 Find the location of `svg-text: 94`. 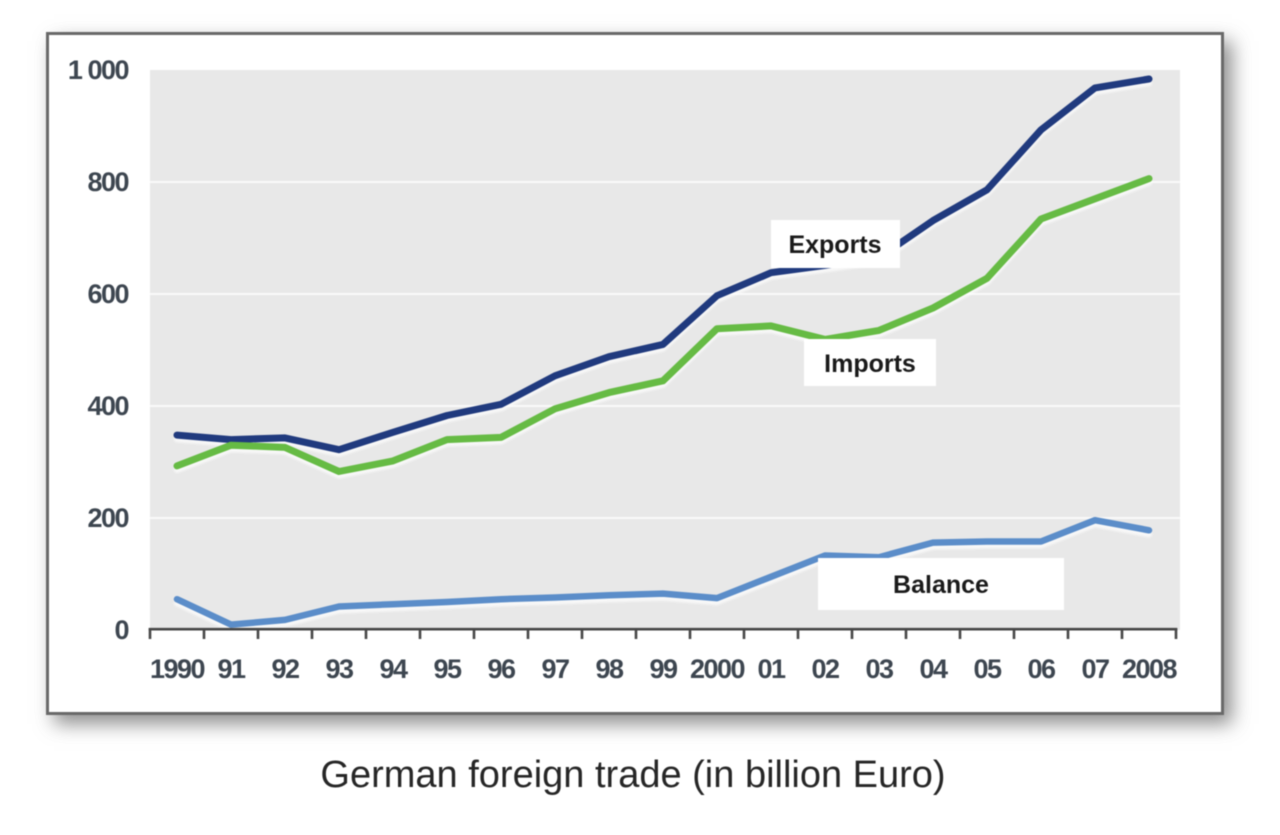

svg-text: 94 is located at coordinates (393, 669).